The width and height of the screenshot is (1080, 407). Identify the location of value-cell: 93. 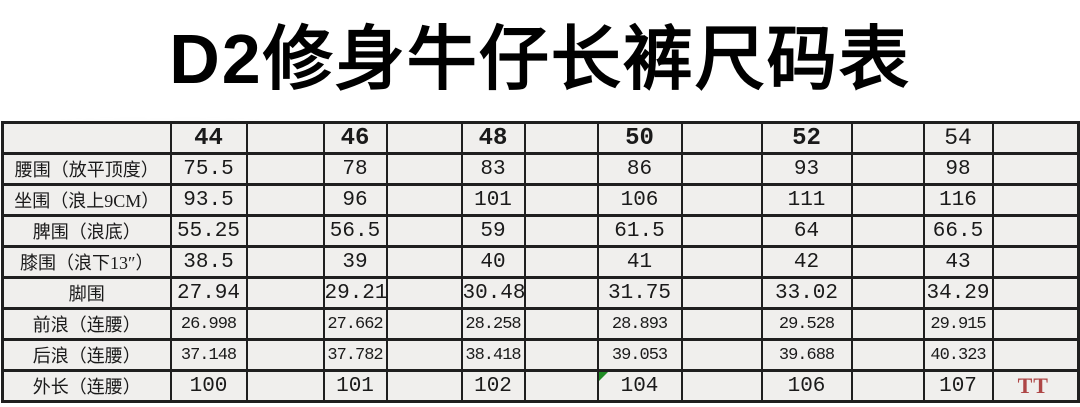
(806, 169).